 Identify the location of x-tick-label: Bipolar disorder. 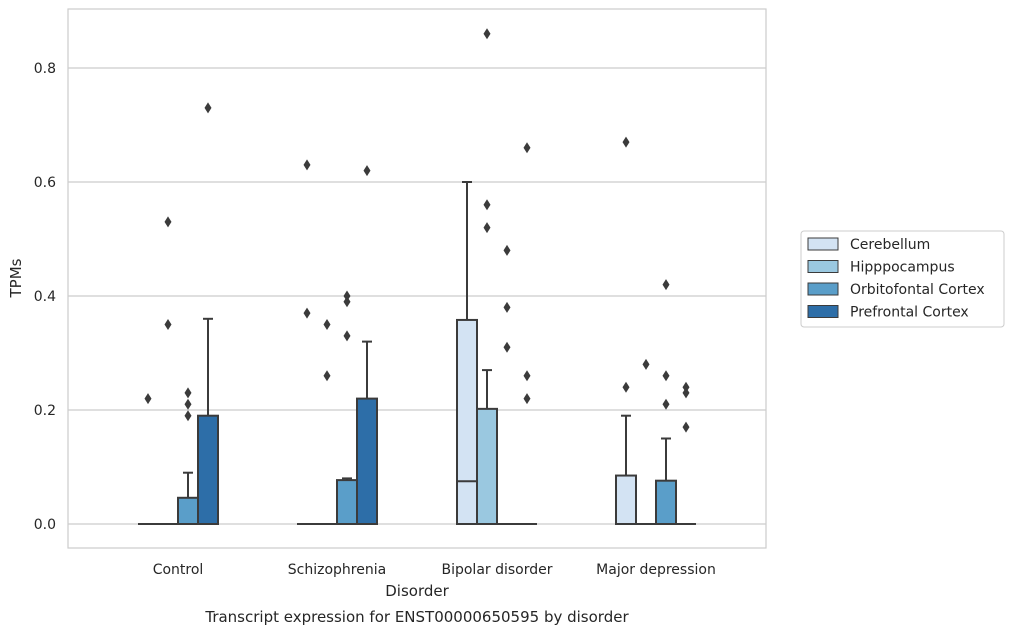
(496, 570).